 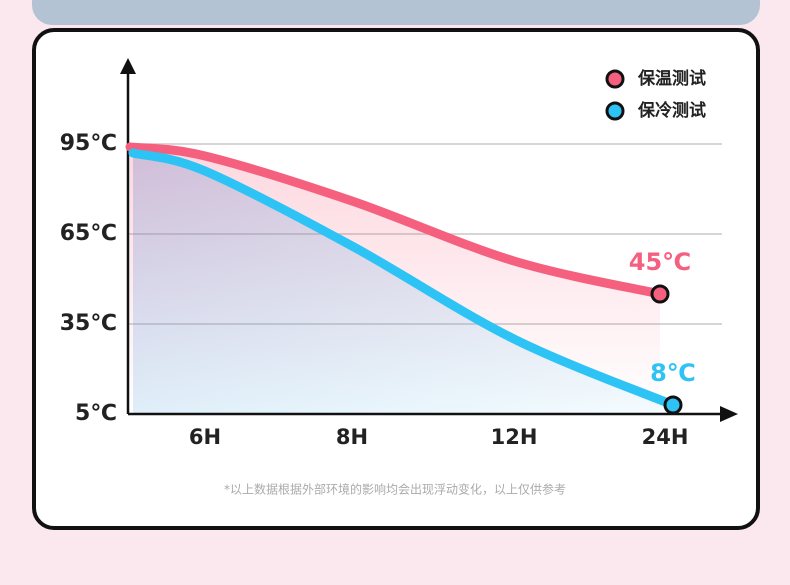 What do you see at coordinates (88, 323) in the screenshot?
I see `y-tick-label: 35℃` at bounding box center [88, 323].